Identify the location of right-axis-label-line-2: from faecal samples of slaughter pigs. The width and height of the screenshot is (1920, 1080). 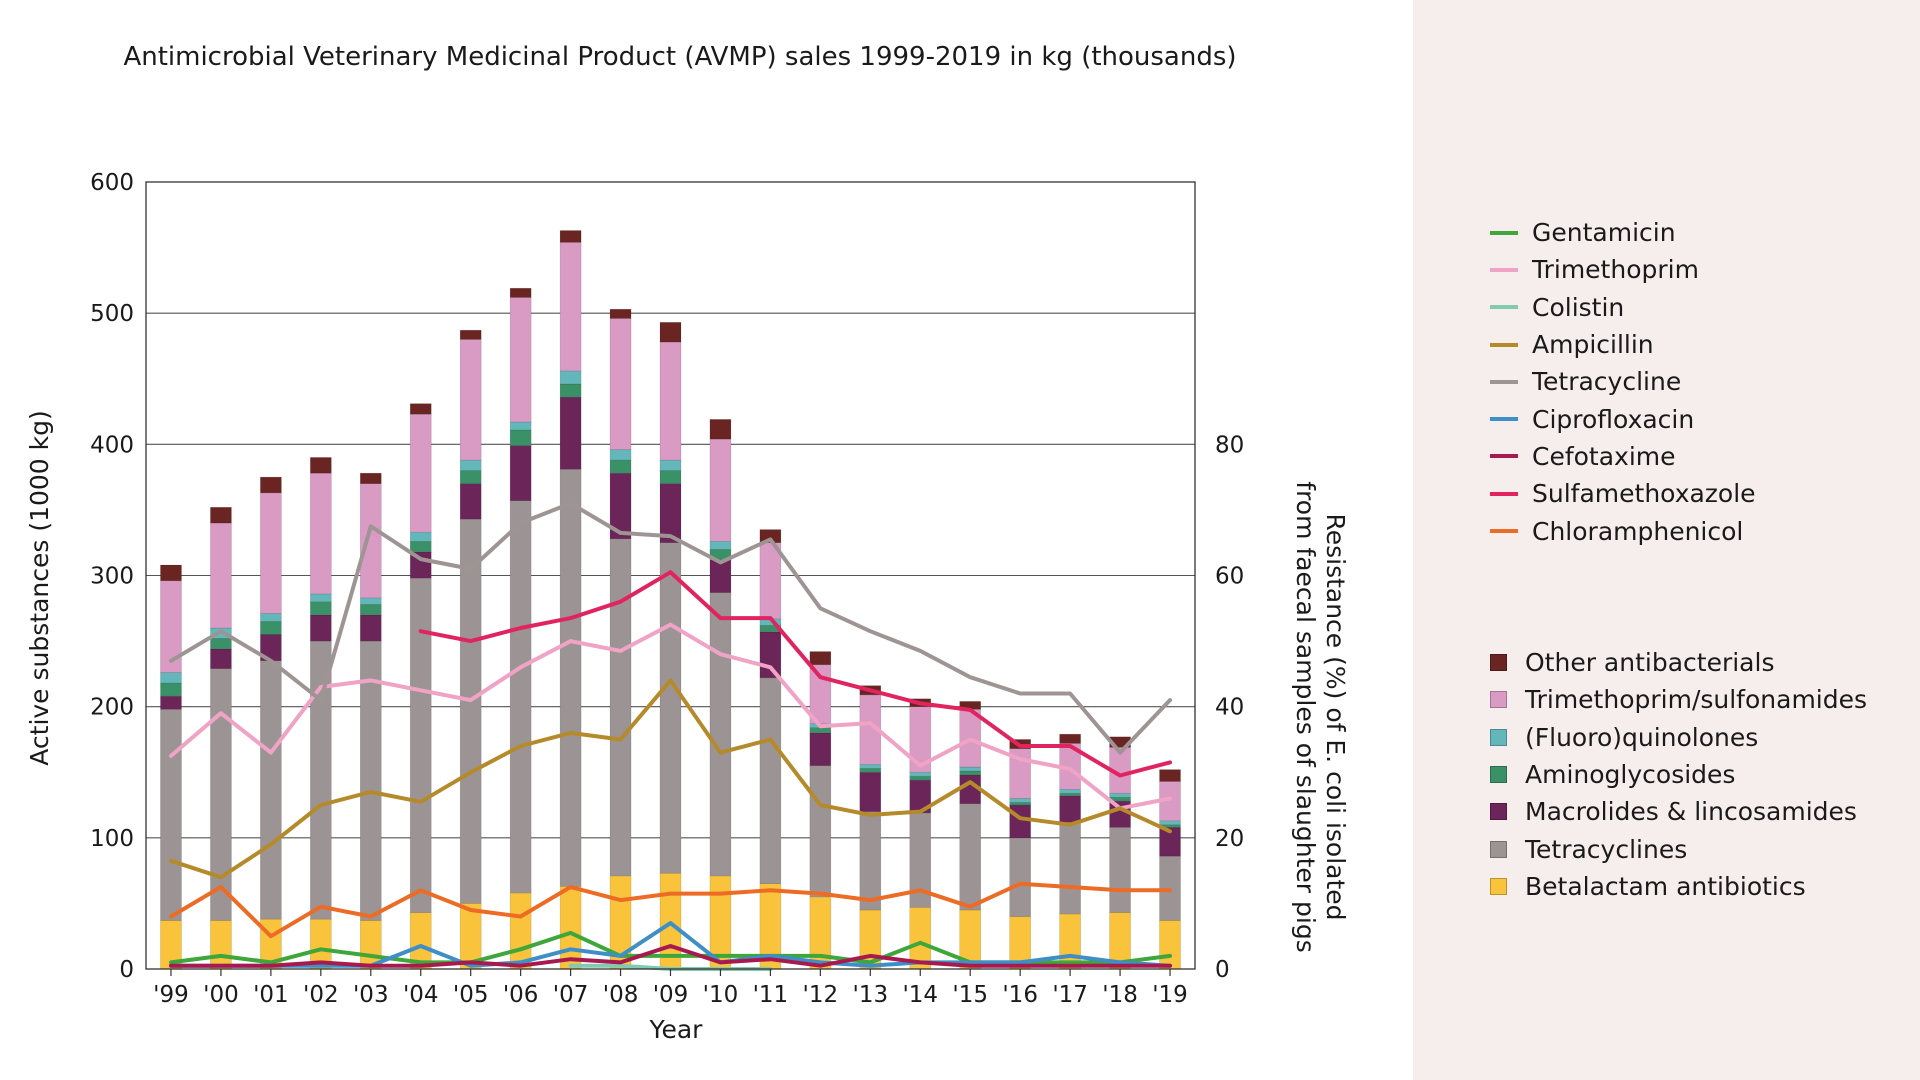
(1305, 716).